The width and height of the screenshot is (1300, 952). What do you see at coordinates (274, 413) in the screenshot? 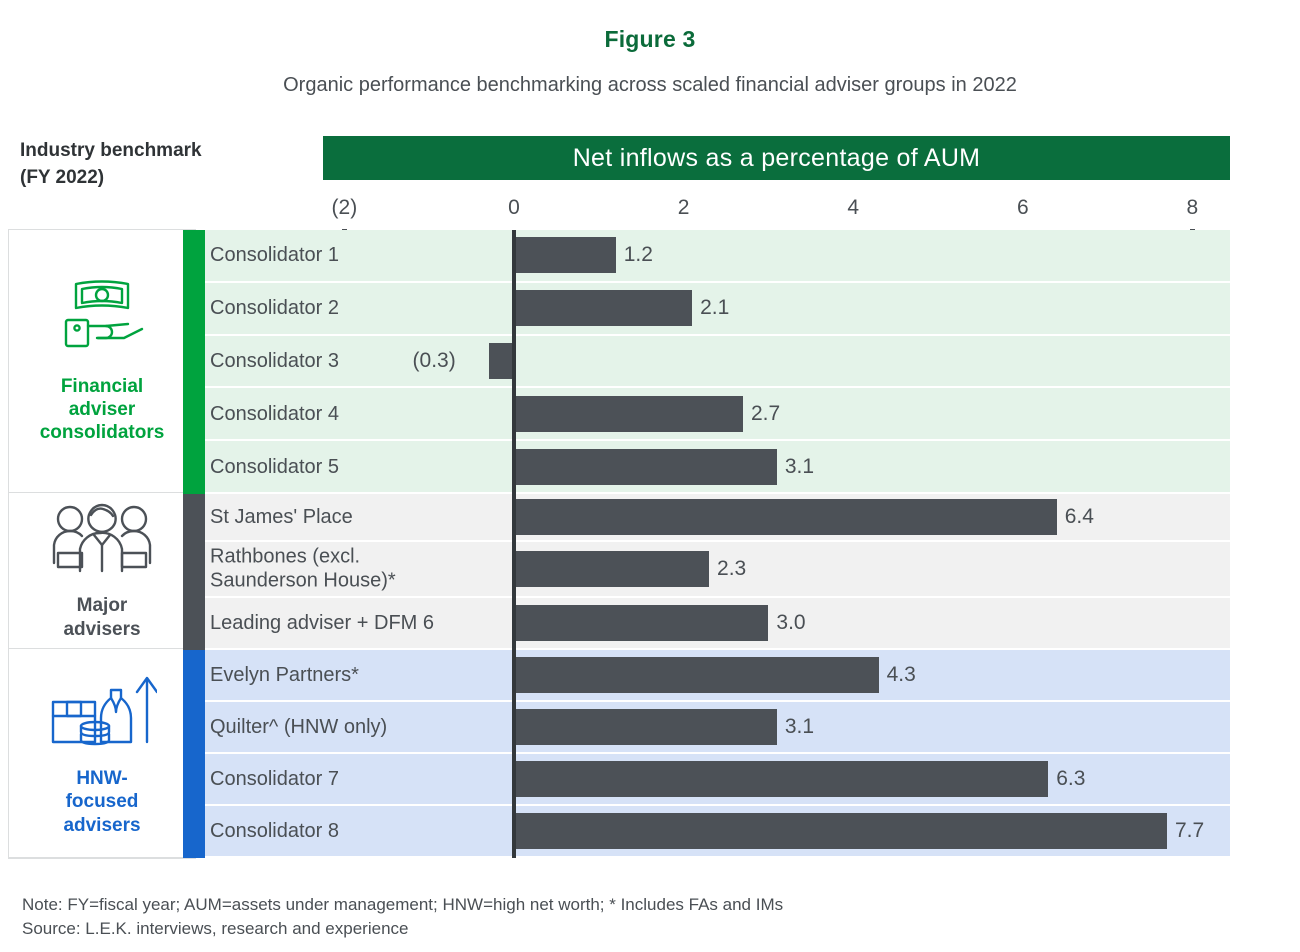
I see `chart-row-label: Consolidator 4` at bounding box center [274, 413].